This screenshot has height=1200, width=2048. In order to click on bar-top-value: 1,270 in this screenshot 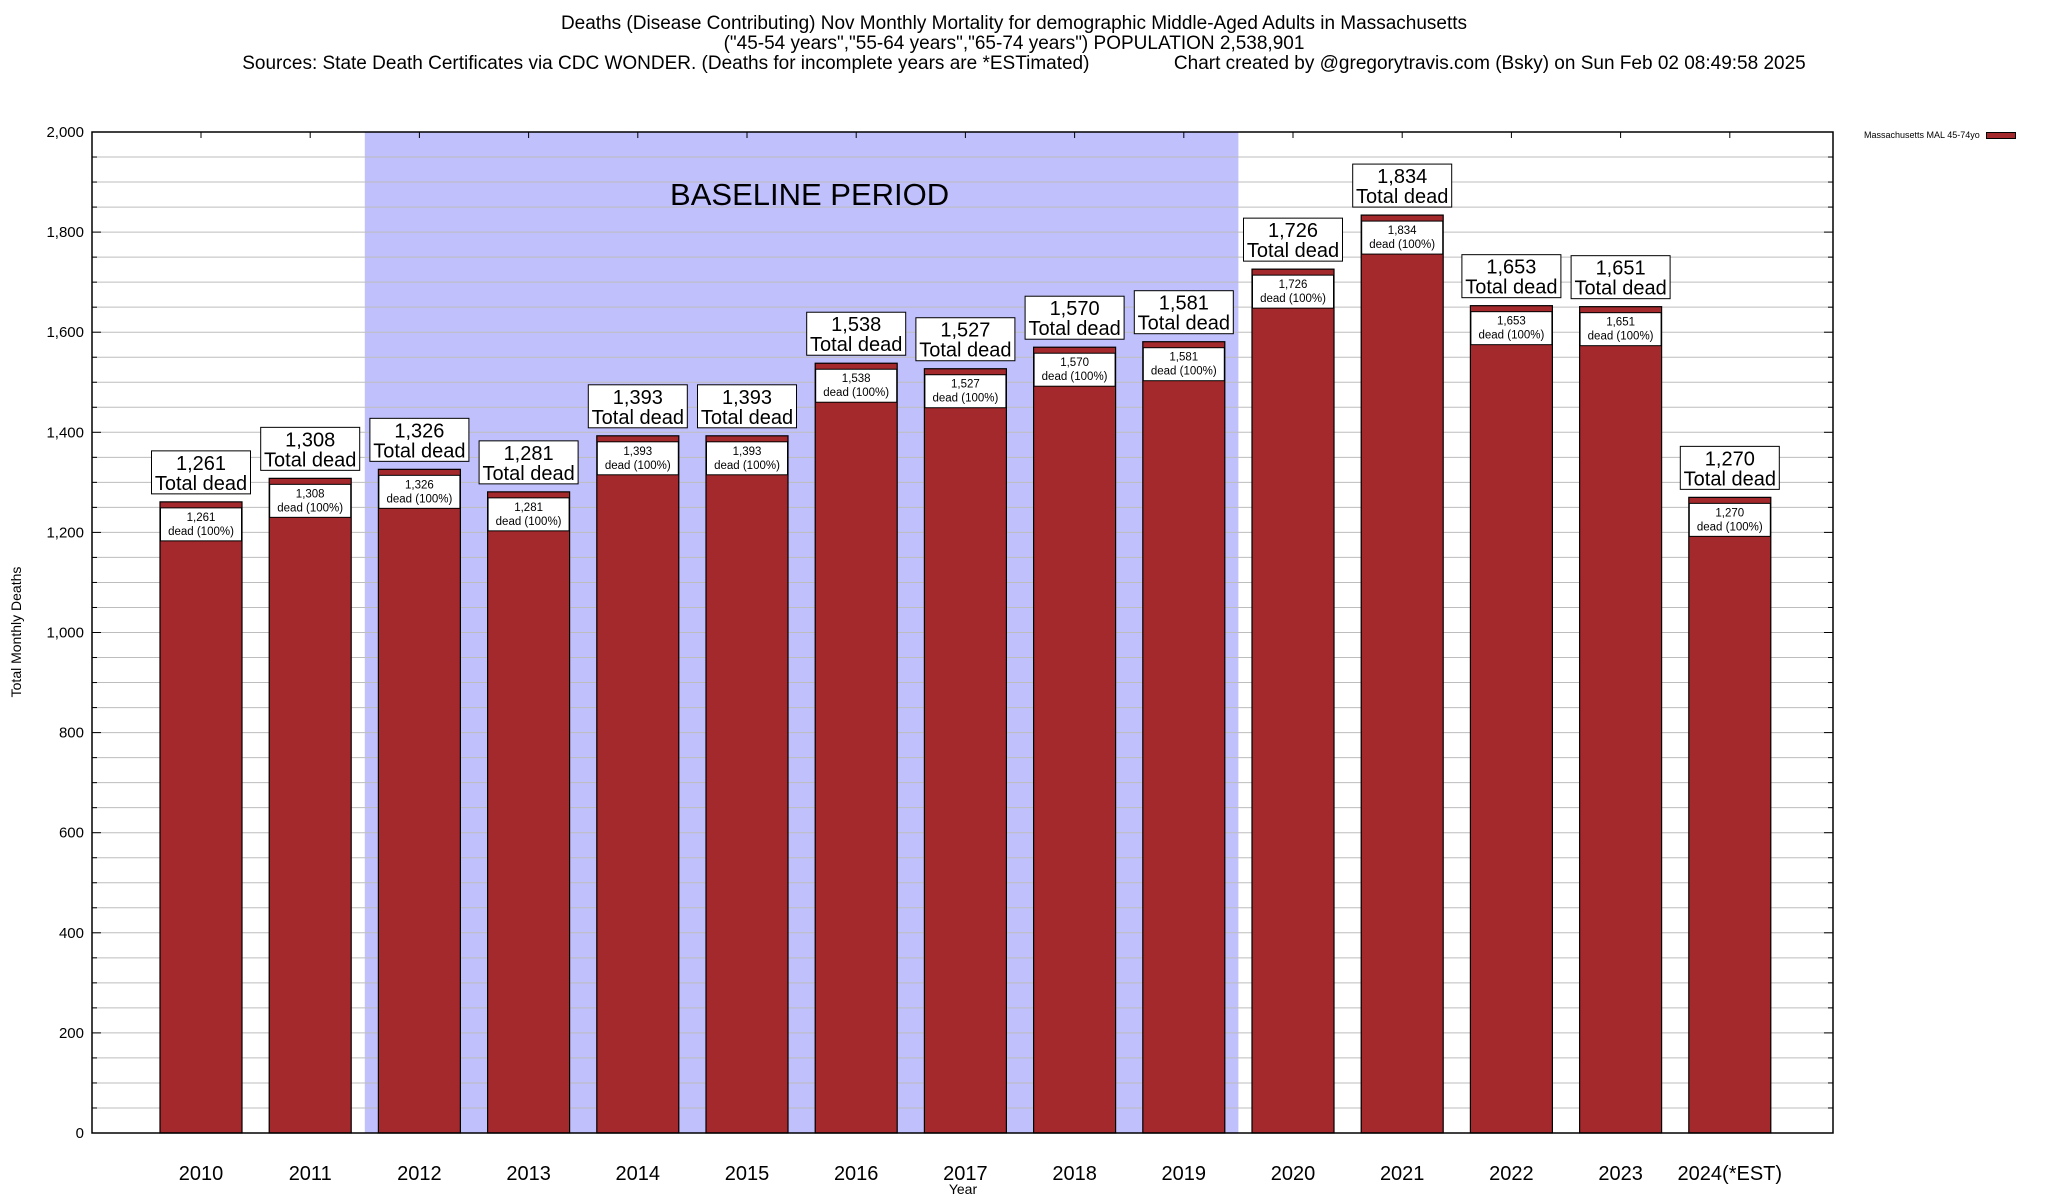, I will do `click(1730, 459)`.